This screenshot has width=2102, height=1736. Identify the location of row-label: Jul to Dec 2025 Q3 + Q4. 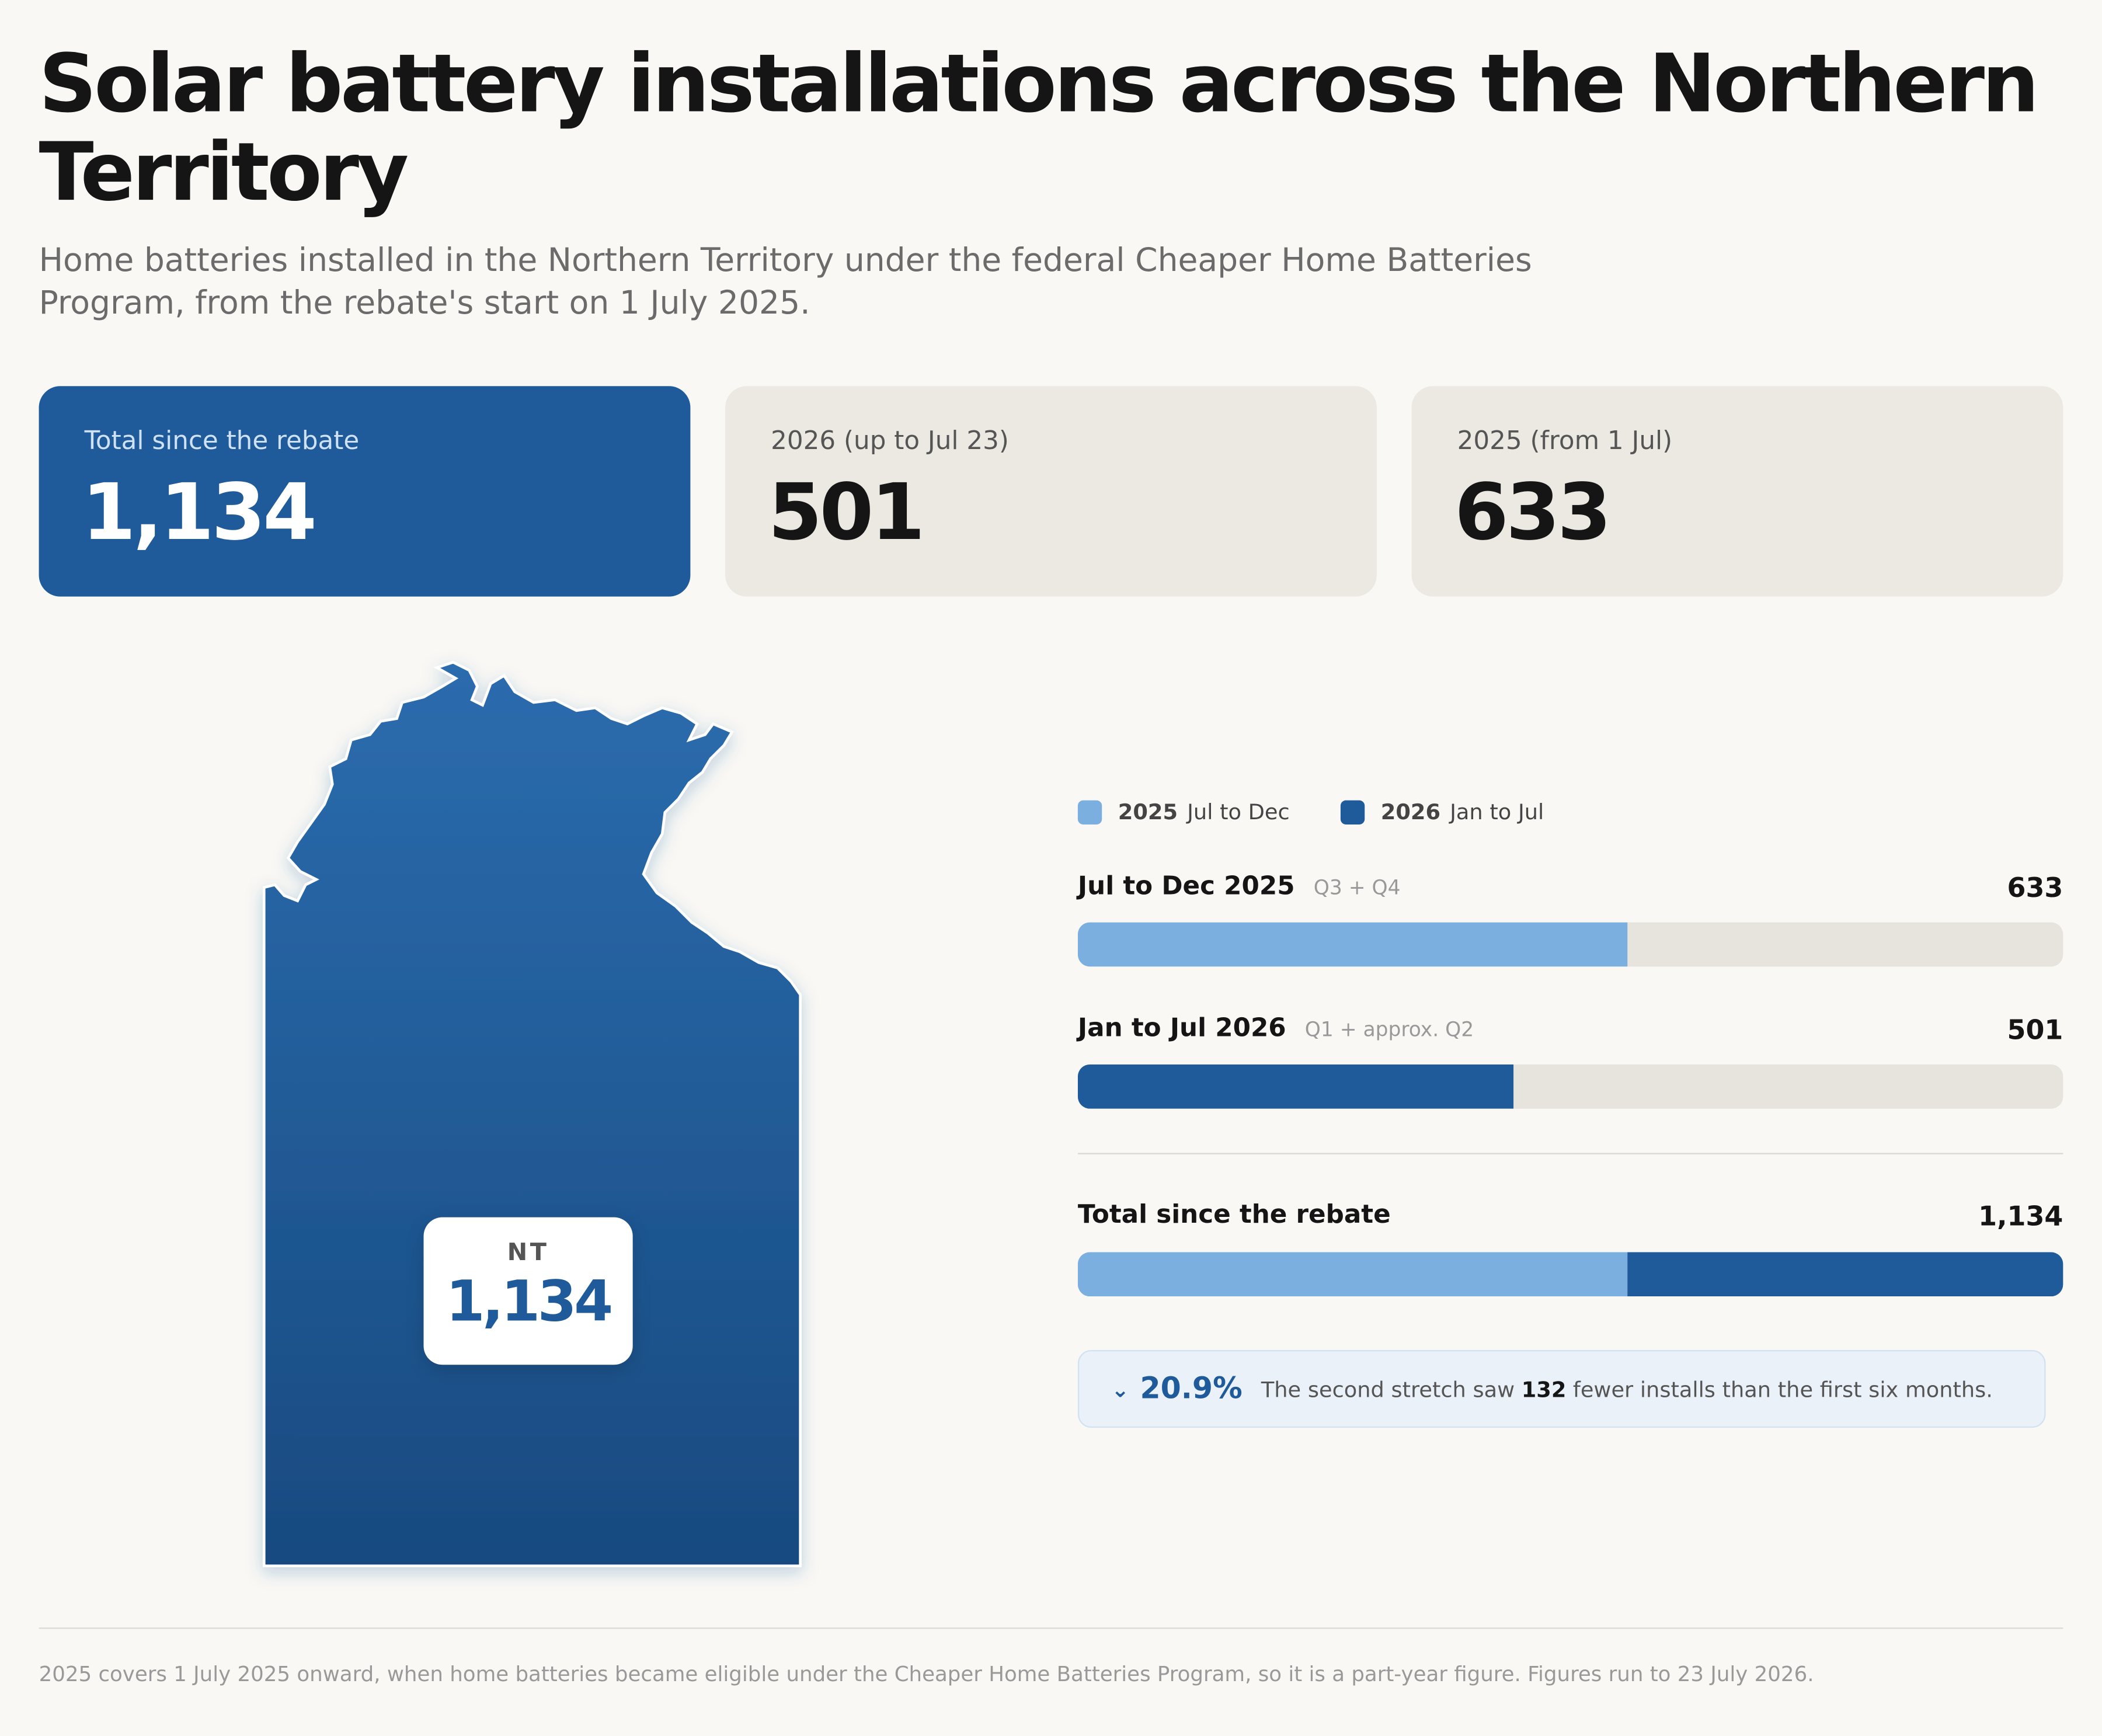
(1239, 886).